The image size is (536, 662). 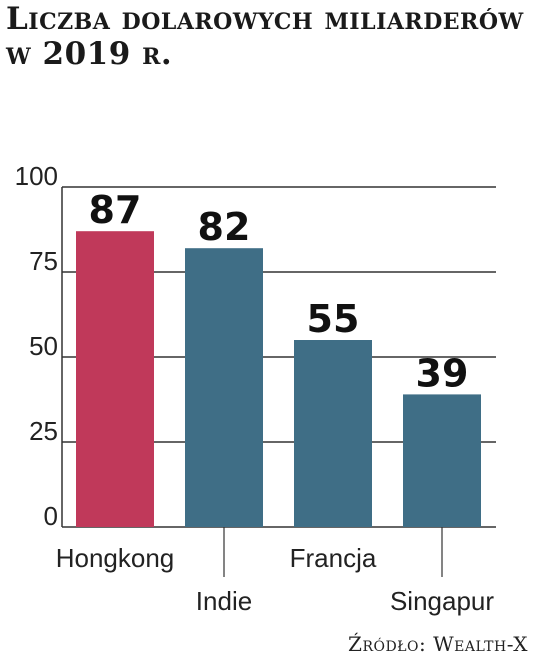 What do you see at coordinates (265, 36) in the screenshot?
I see `chart-title: Liczba dolarowych miliarderów w 2019 r.` at bounding box center [265, 36].